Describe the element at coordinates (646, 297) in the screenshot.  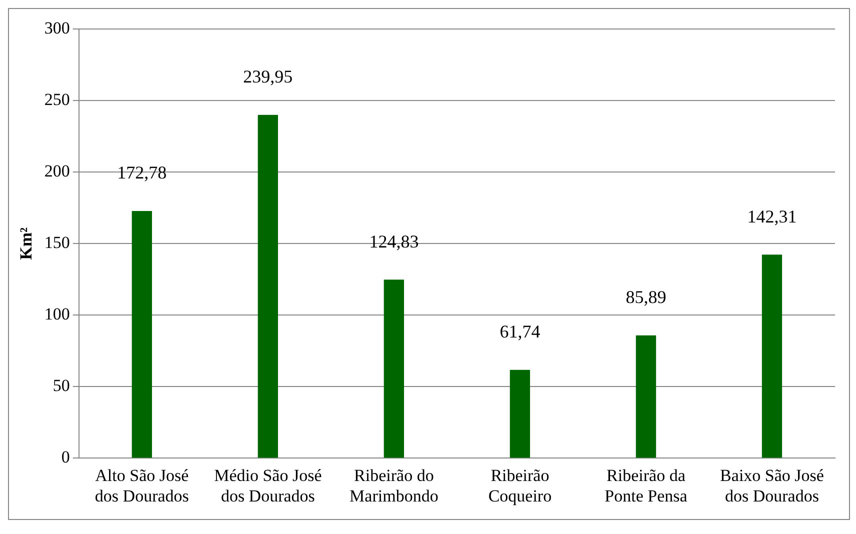
I see `data-label: 85,89` at that location.